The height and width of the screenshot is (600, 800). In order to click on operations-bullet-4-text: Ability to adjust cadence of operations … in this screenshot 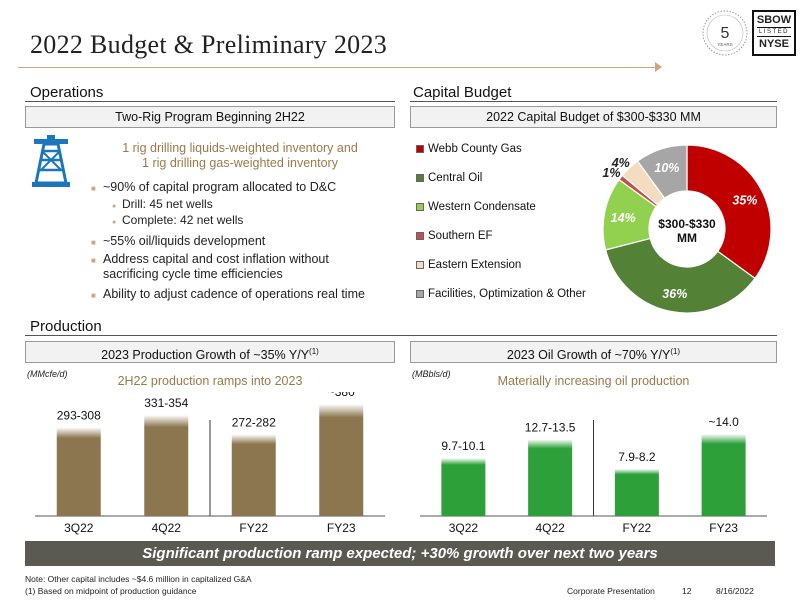, I will do `click(234, 294)`.